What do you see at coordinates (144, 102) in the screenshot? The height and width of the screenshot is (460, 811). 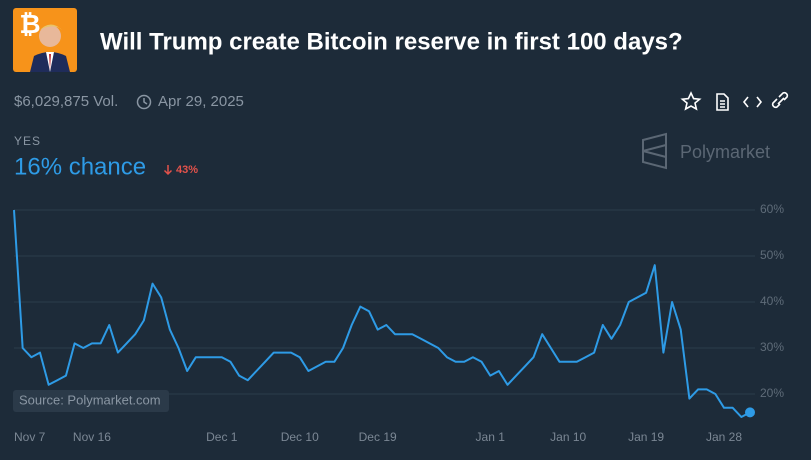 I see `clock-icon` at bounding box center [144, 102].